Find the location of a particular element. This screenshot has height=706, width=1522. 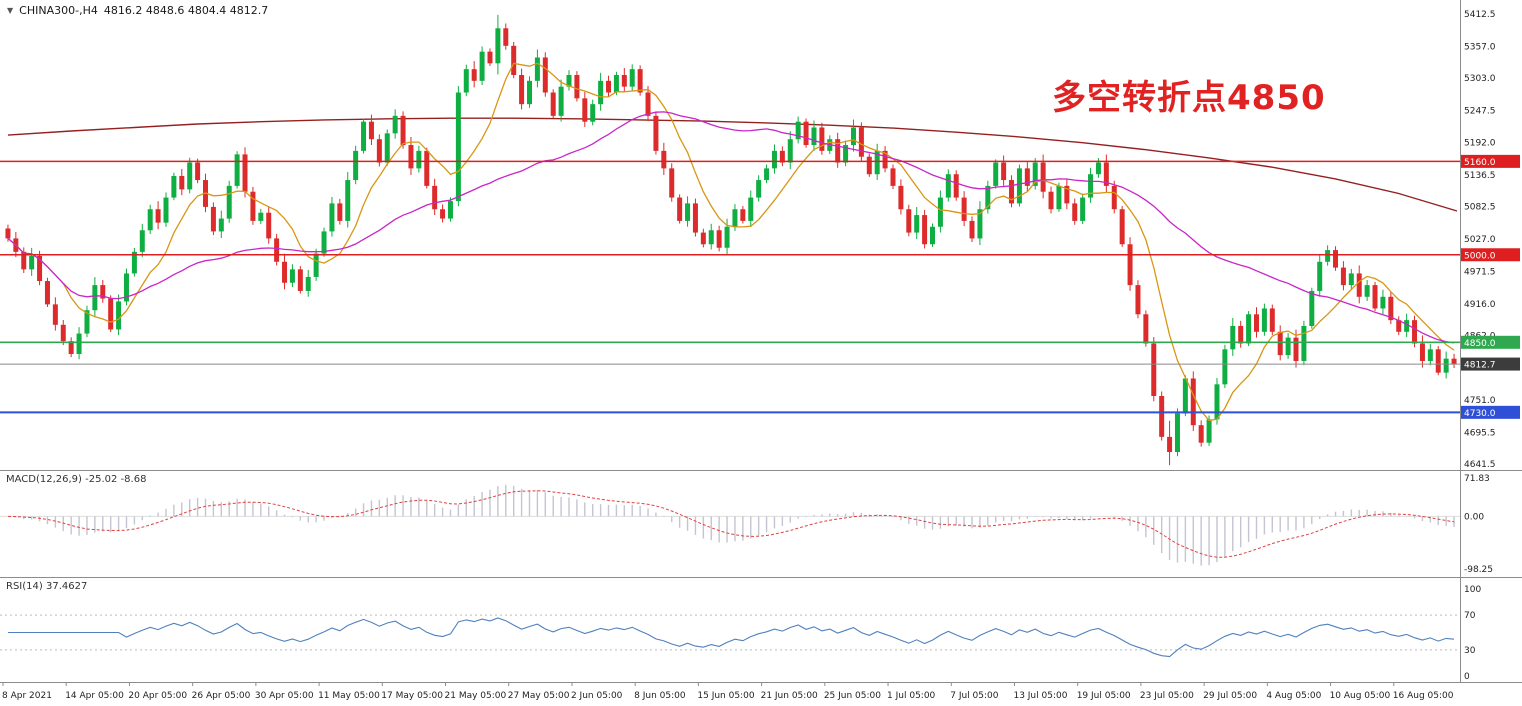

macd-indicator-label: MACD(12,26,9) -25.02 -8.68 is located at coordinates (76, 479).